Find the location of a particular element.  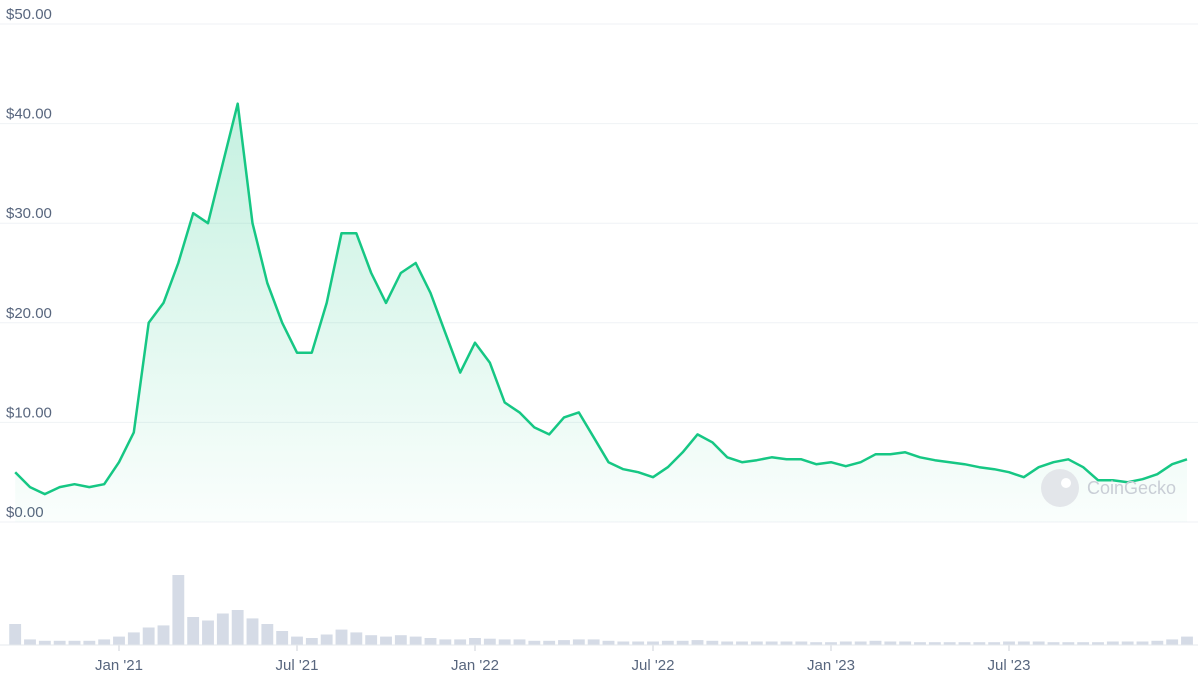

x-tick-label: Jul '21 is located at coordinates (297, 665).